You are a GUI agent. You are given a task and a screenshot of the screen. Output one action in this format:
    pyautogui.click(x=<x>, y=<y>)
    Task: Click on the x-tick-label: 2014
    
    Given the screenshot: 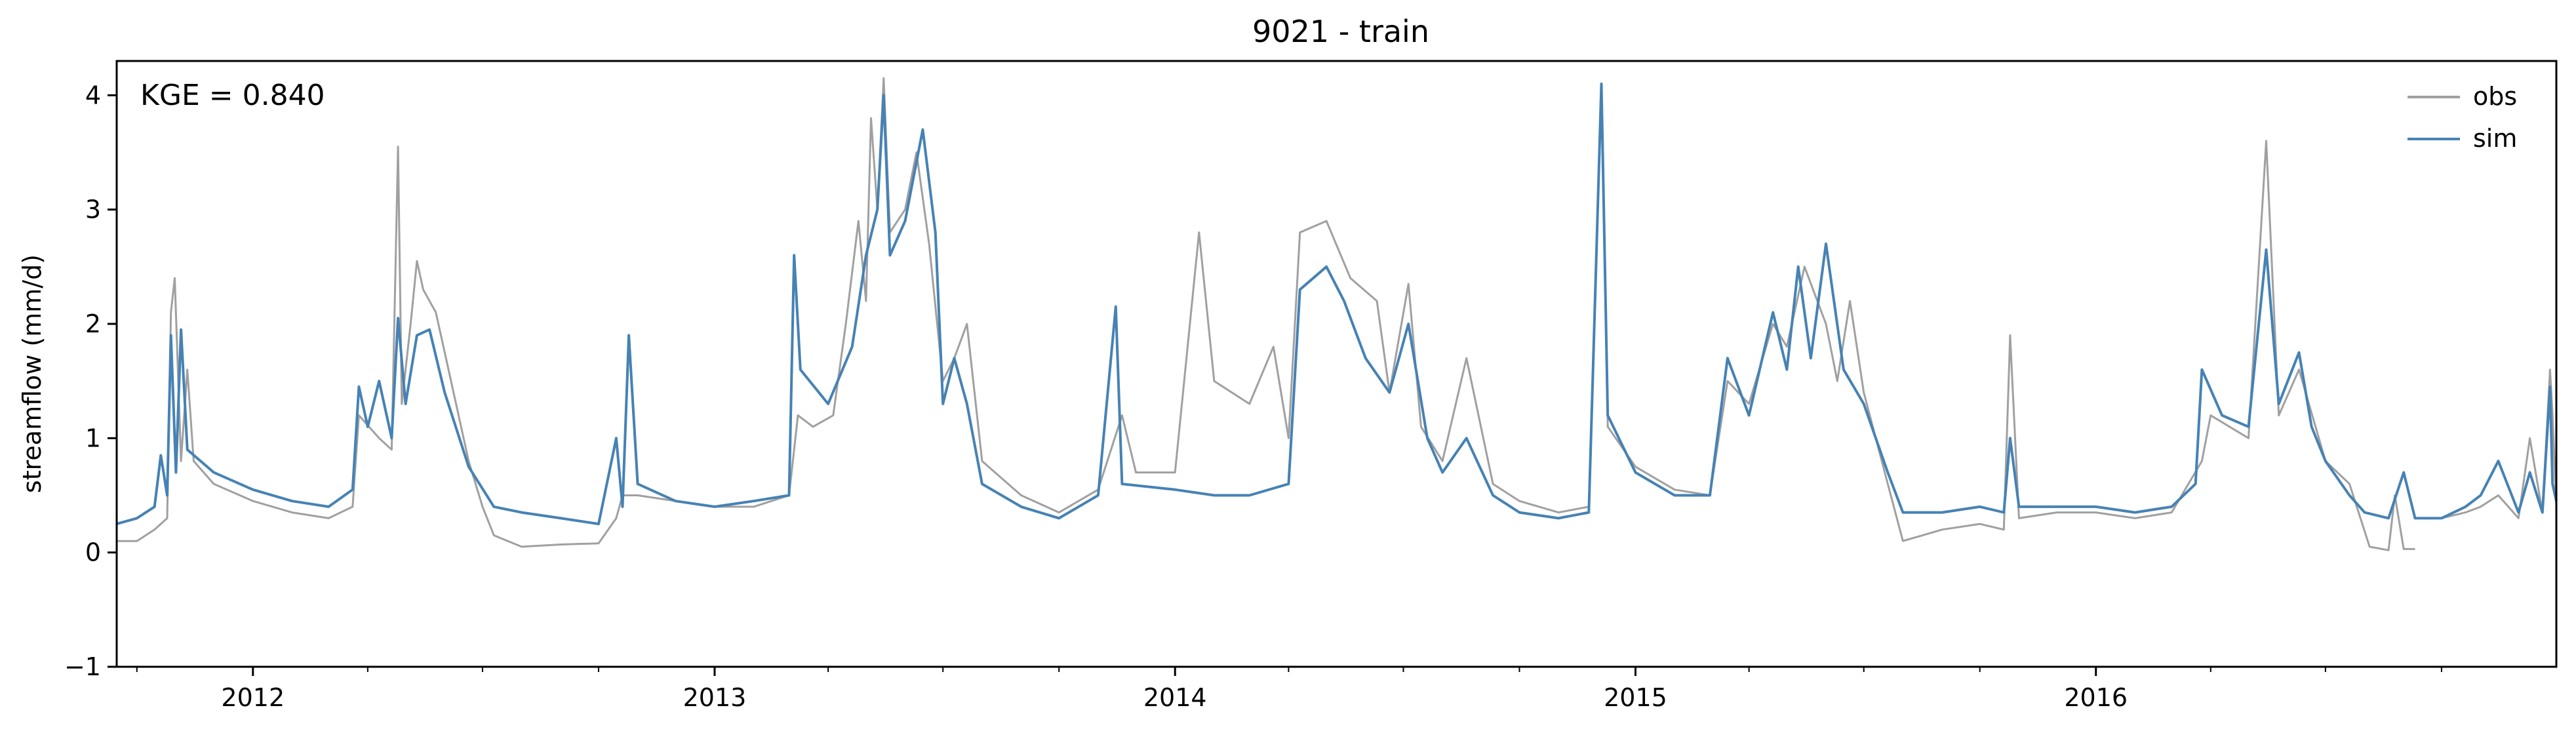 What is the action you would take?
    pyautogui.click(x=1175, y=697)
    